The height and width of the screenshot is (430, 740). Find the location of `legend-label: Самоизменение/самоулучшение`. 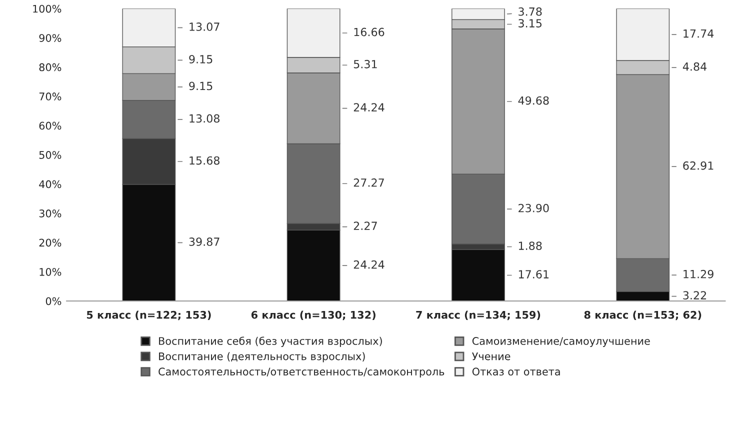

legend-label: Самоизменение/самоулучшение is located at coordinates (561, 342).